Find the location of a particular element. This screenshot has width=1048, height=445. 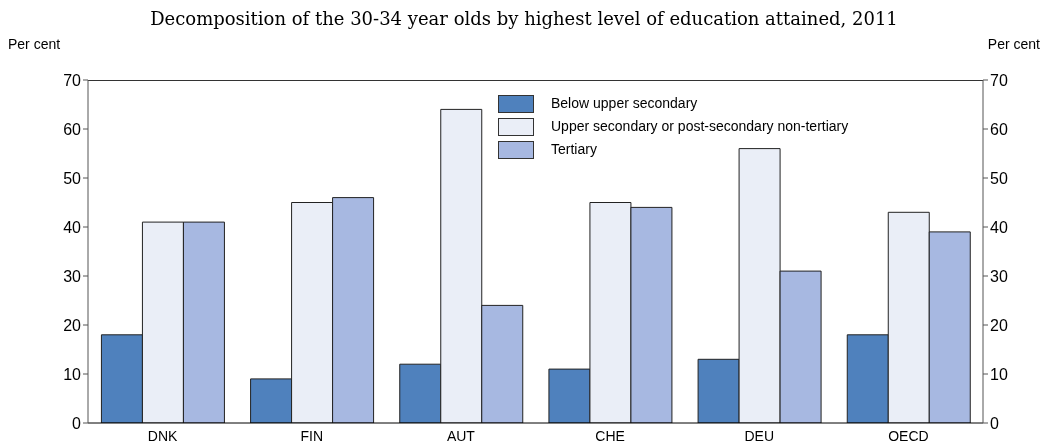

x-tick-label: CHE is located at coordinates (610, 435).